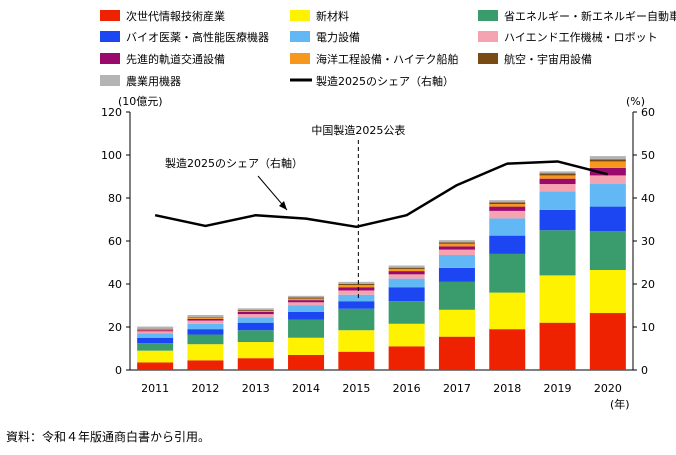  Describe the element at coordinates (385, 81) in the screenshot. I see `legend-label-line: 製造2025のシェア（右軸）` at that location.